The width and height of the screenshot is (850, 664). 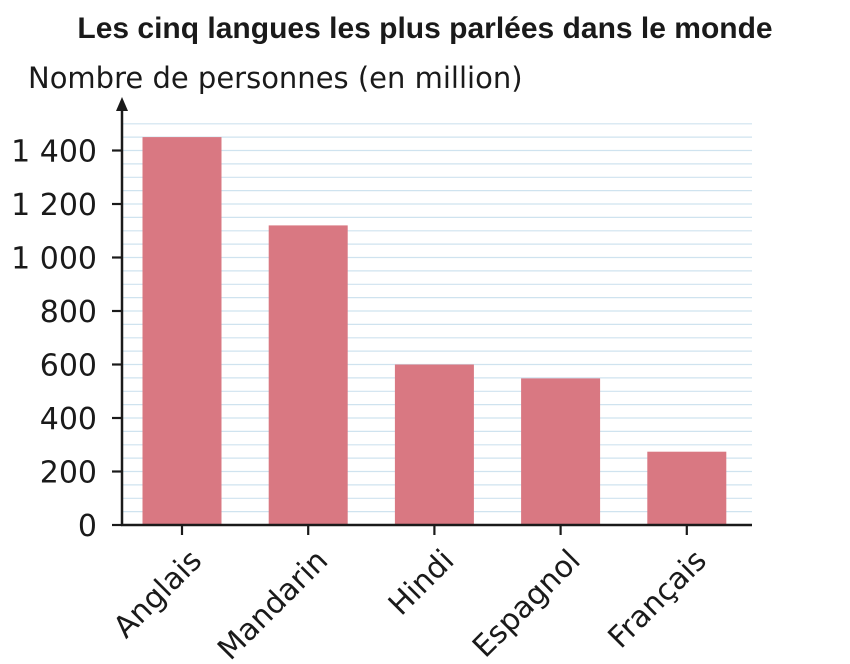 What do you see at coordinates (561, 451) in the screenshot?
I see `bar-espagnol` at bounding box center [561, 451].